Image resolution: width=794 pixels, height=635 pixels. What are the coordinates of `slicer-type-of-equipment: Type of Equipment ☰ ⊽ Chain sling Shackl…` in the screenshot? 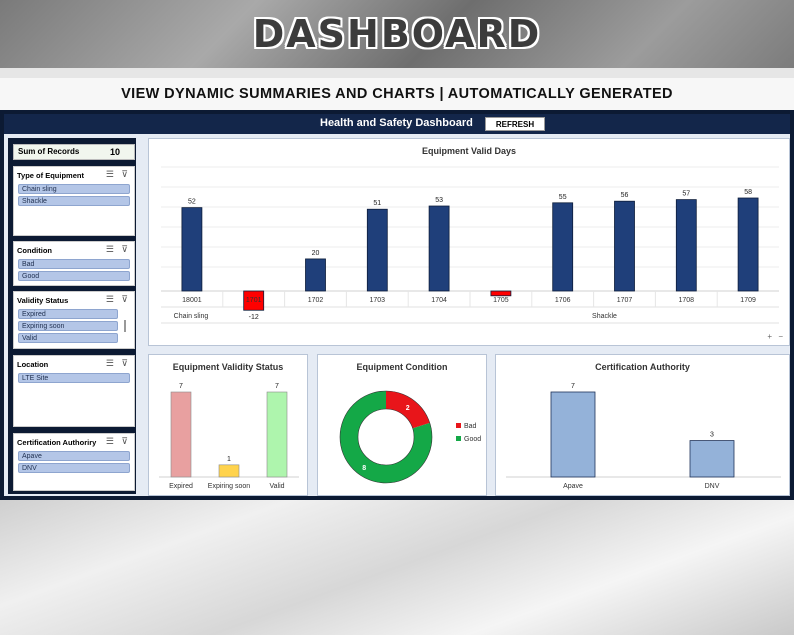 It's located at (74, 201).